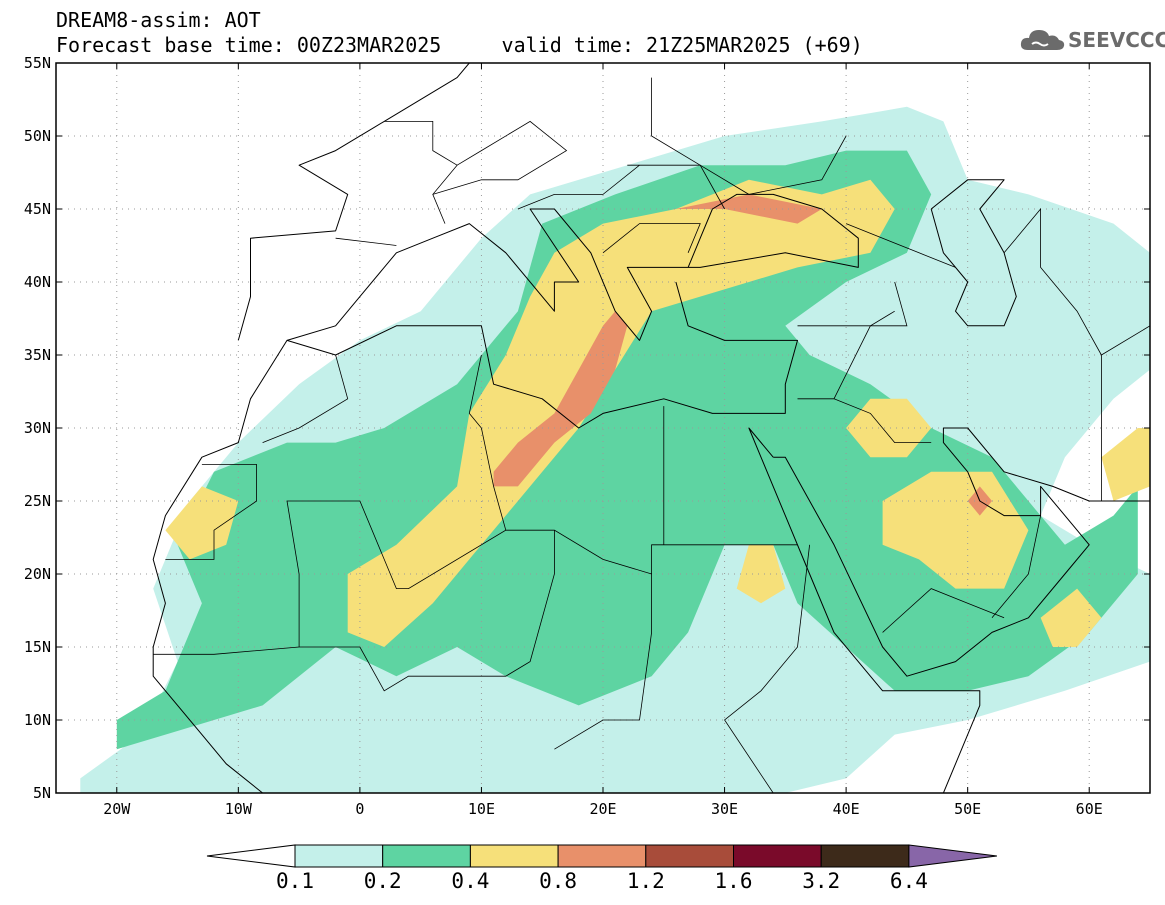  Describe the element at coordinates (646, 881) in the screenshot. I see `colorbar-label: 1.2` at that location.